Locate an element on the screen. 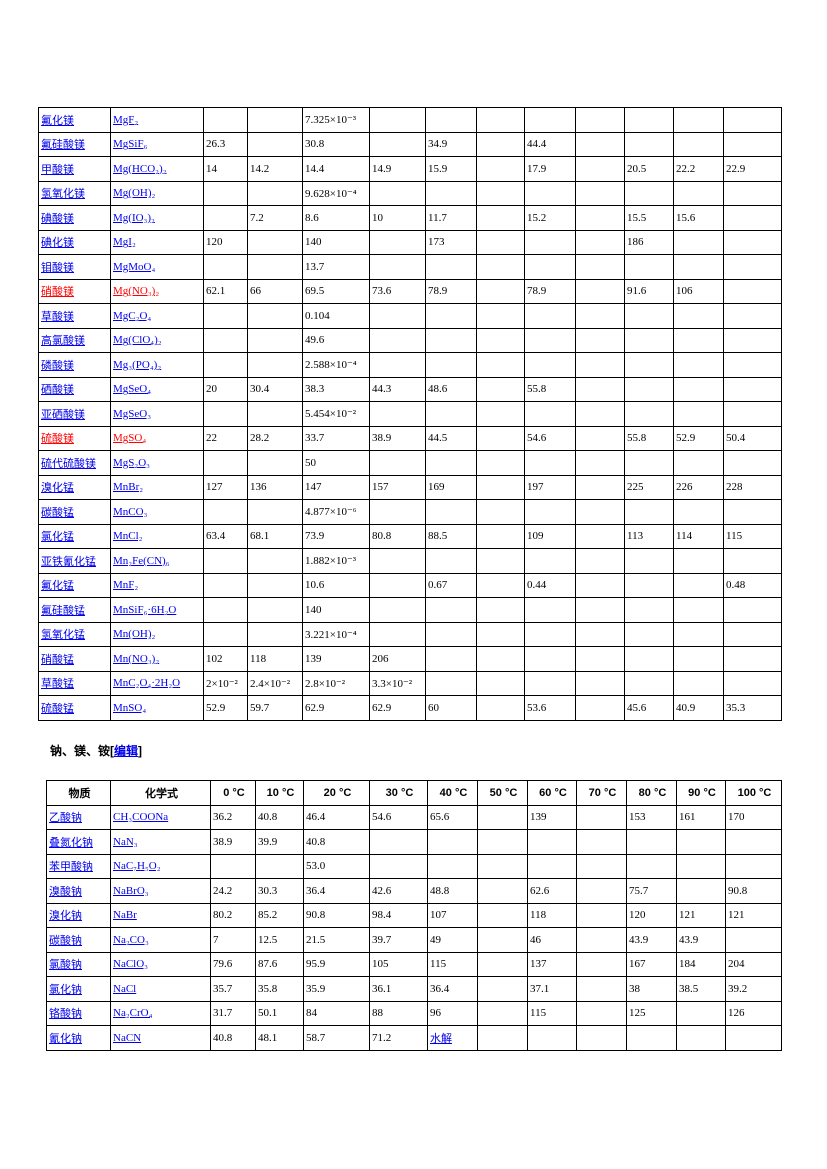 Image resolution: width=827 pixels, height=1169 pixels. solubility-cell: 21.5 is located at coordinates (336, 940).